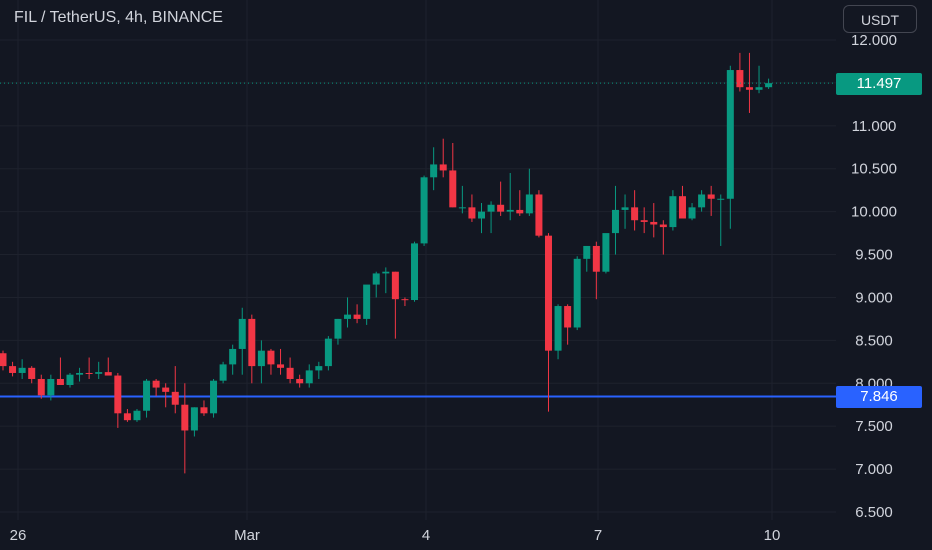 The image size is (932, 550). What do you see at coordinates (874, 340) in the screenshot?
I see `y-tick-label: 8.500` at bounding box center [874, 340].